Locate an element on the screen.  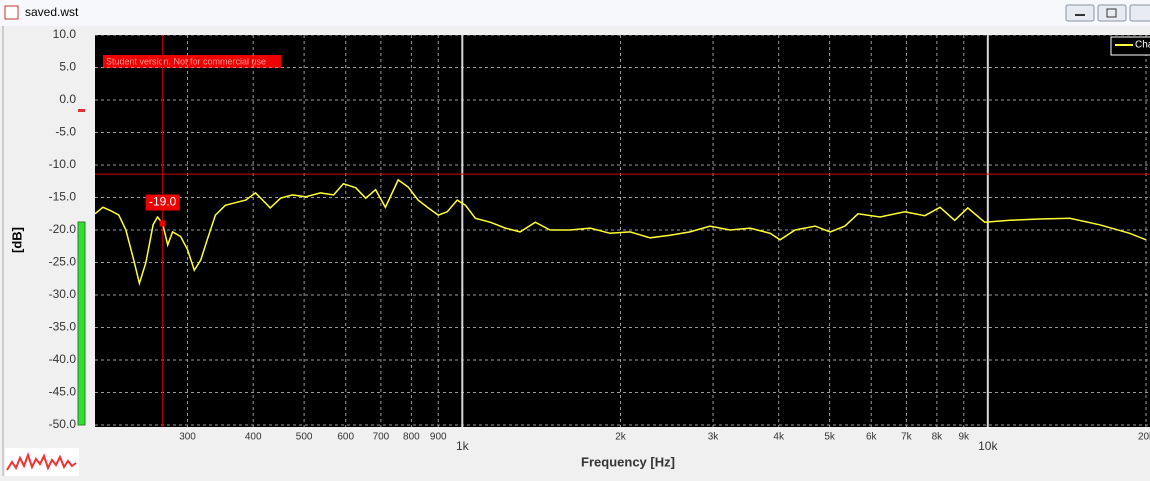
minimize-button is located at coordinates (1080, 13).